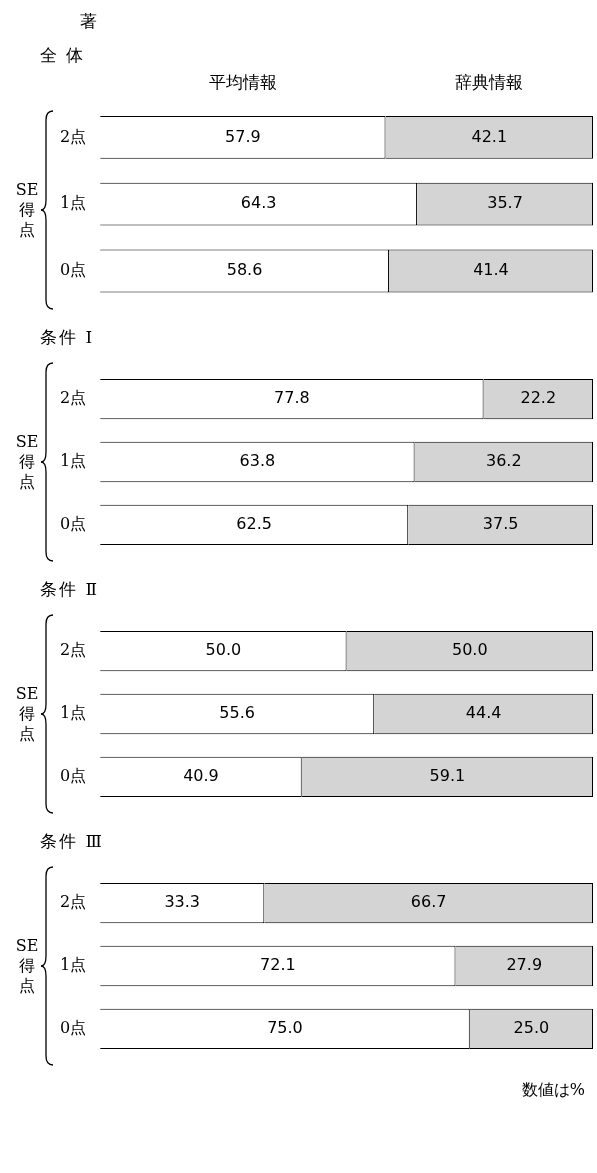  What do you see at coordinates (428, 902) in the screenshot?
I see `data-label: 66.7` at bounding box center [428, 902].